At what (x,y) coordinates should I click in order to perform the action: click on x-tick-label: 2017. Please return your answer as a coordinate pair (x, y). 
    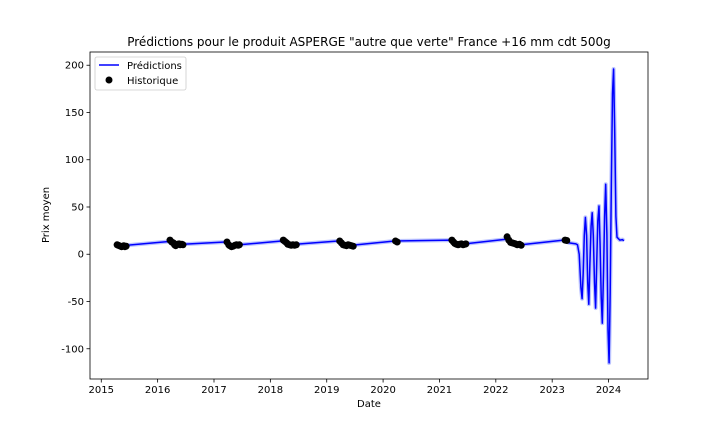
    Looking at the image, I should click on (213, 390).